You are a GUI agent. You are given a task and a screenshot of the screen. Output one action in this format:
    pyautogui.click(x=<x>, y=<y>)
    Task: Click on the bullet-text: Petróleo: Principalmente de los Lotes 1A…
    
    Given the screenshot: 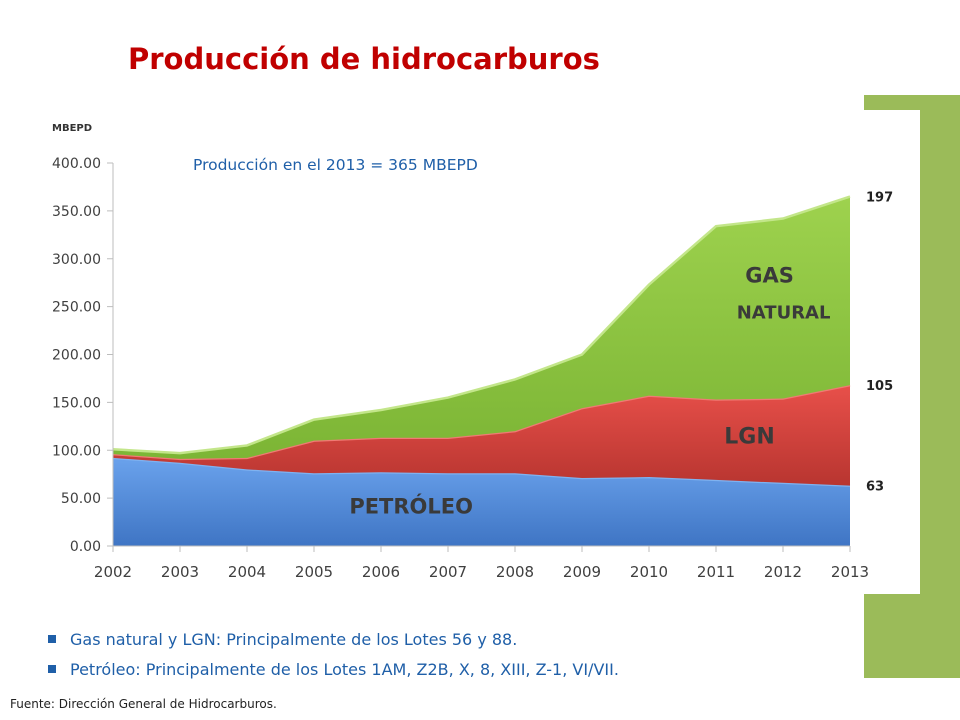 What is the action you would take?
    pyautogui.click(x=344, y=669)
    